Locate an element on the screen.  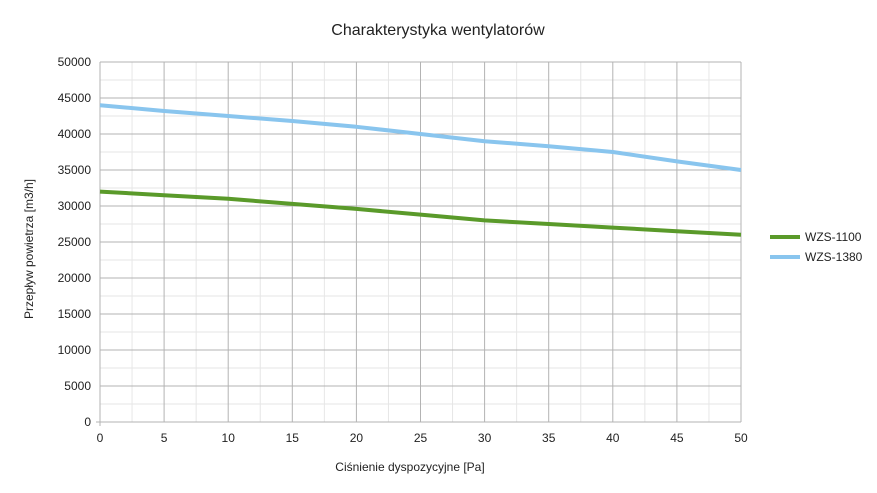
legend-label: WZS-1380 is located at coordinates (834, 257).